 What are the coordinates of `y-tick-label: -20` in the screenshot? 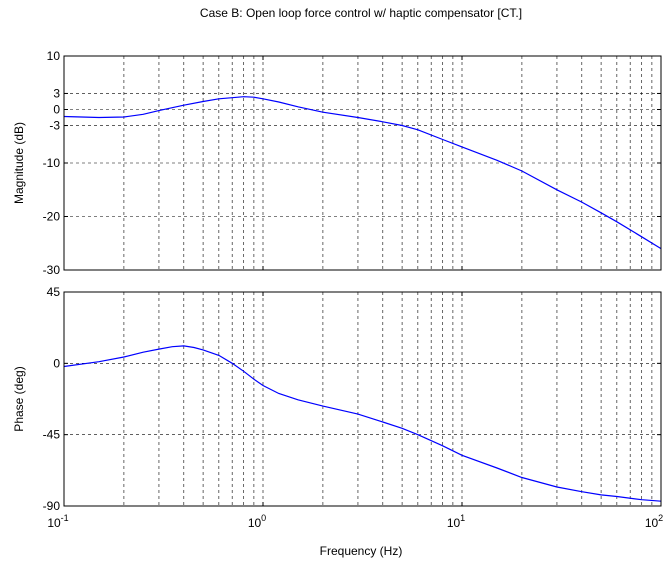 It's located at (52, 217).